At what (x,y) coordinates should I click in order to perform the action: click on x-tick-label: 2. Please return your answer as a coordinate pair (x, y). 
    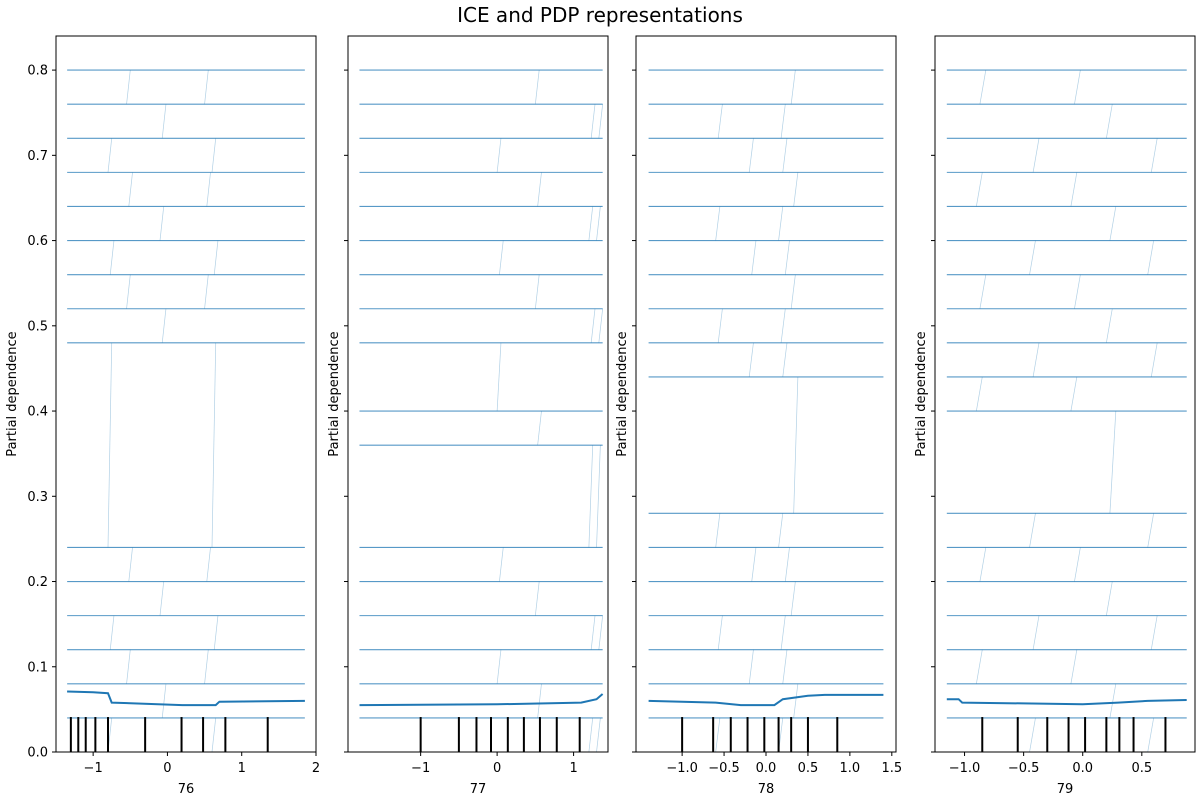
    Looking at the image, I should click on (316, 768).